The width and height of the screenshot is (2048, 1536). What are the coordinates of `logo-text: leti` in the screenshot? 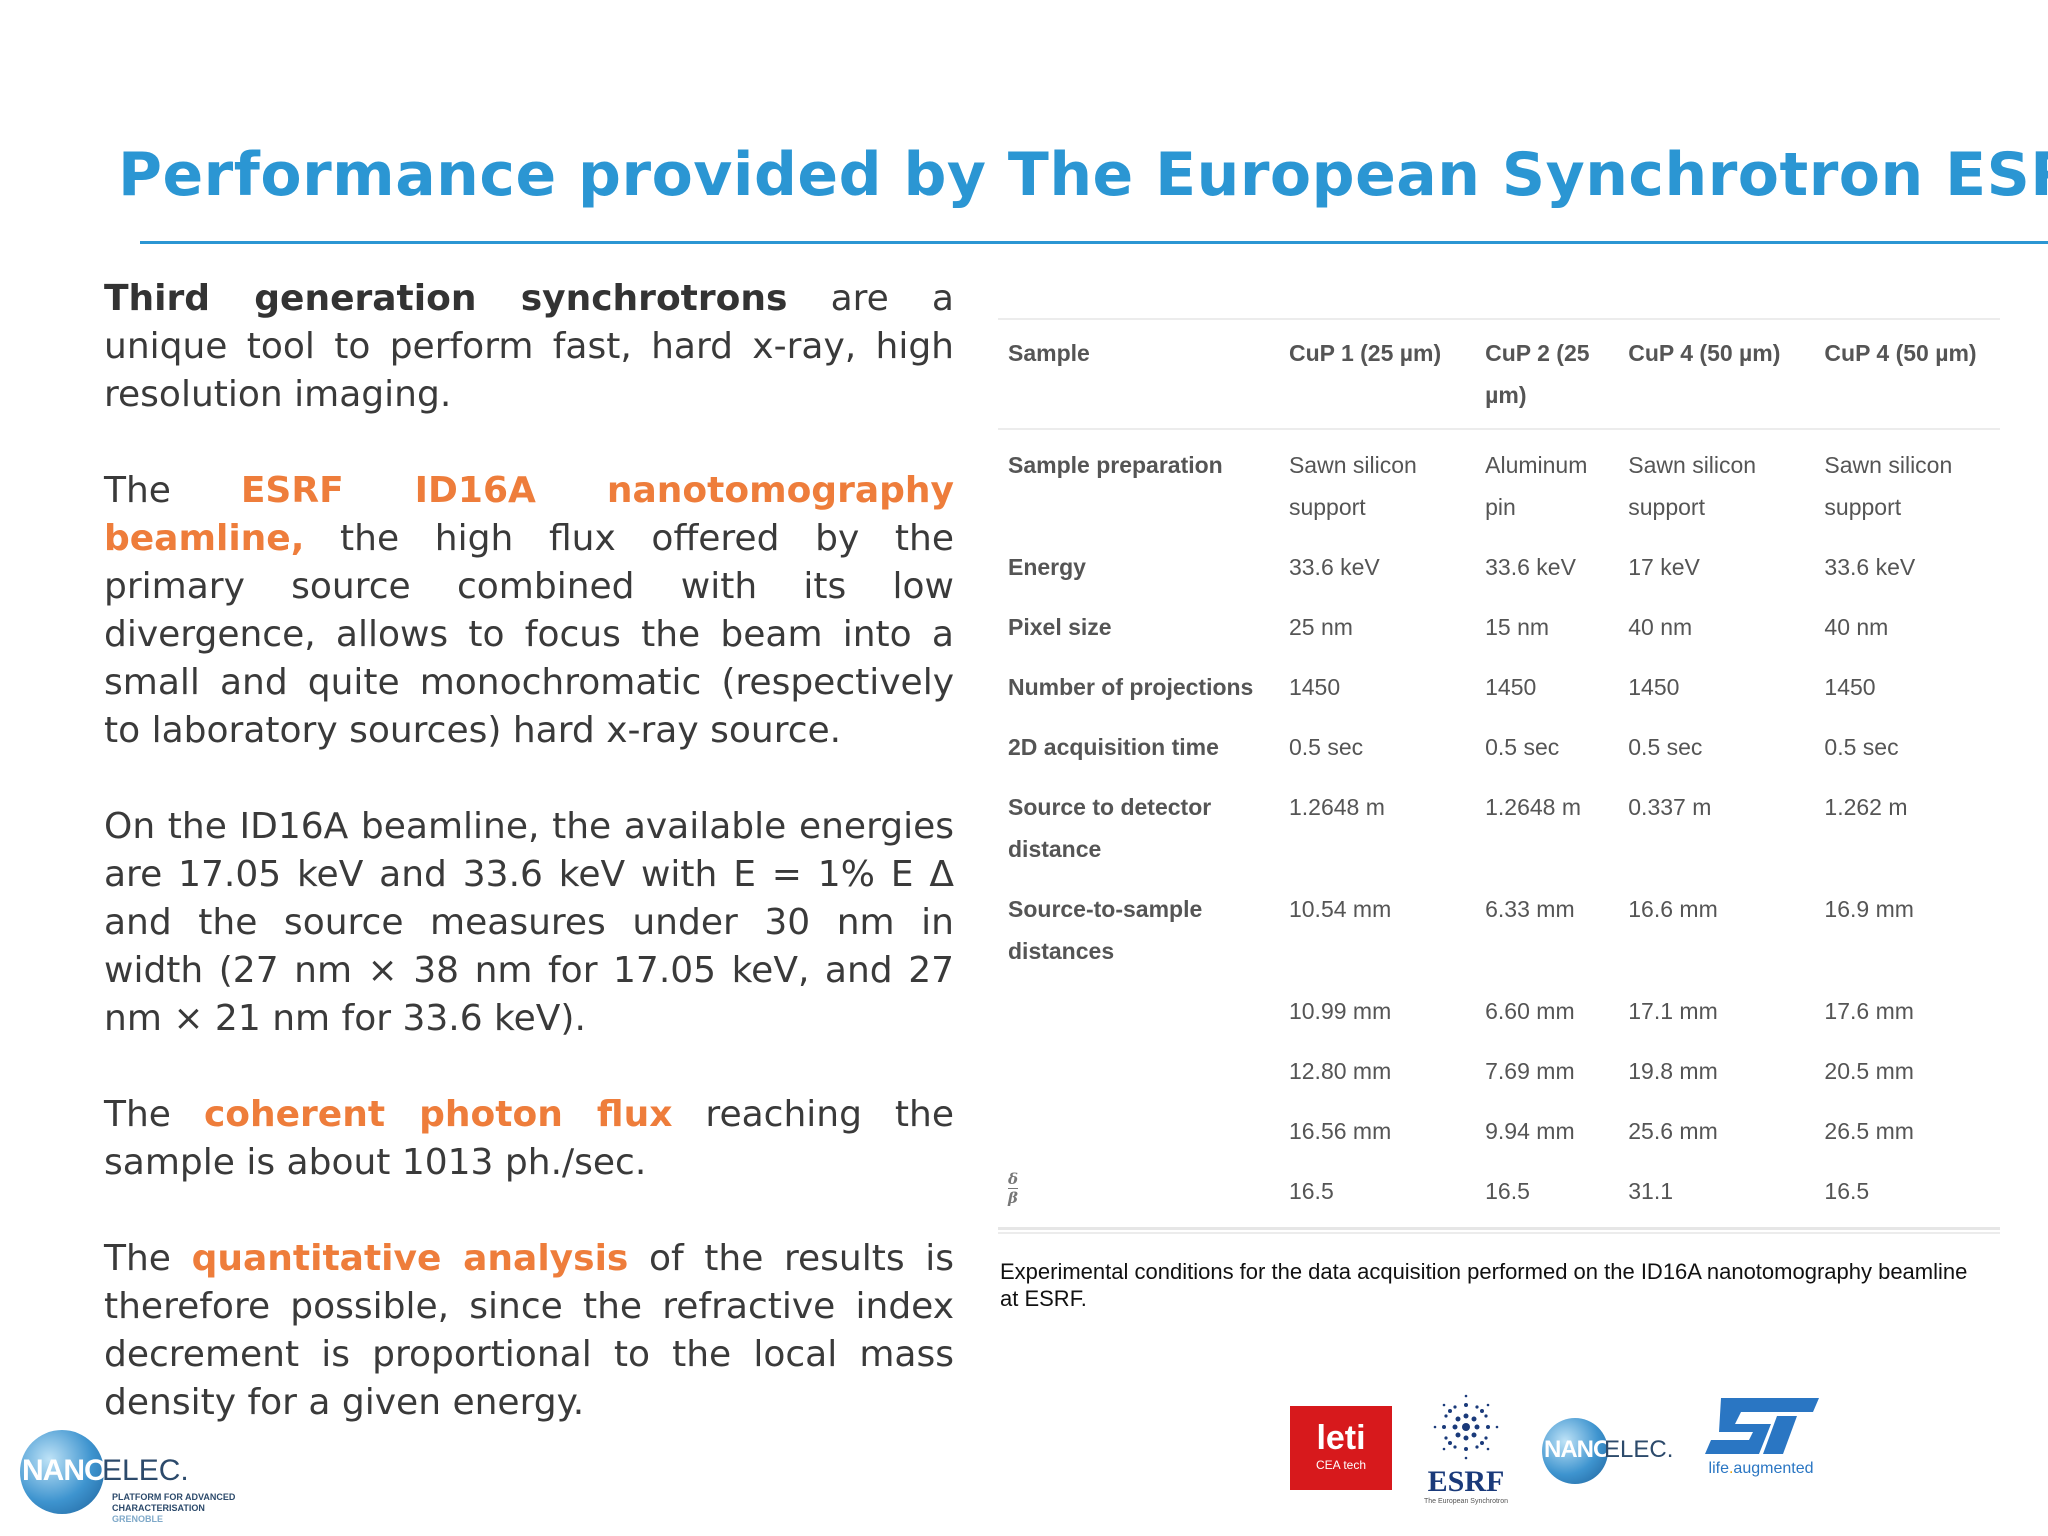 It's located at (1341, 1438).